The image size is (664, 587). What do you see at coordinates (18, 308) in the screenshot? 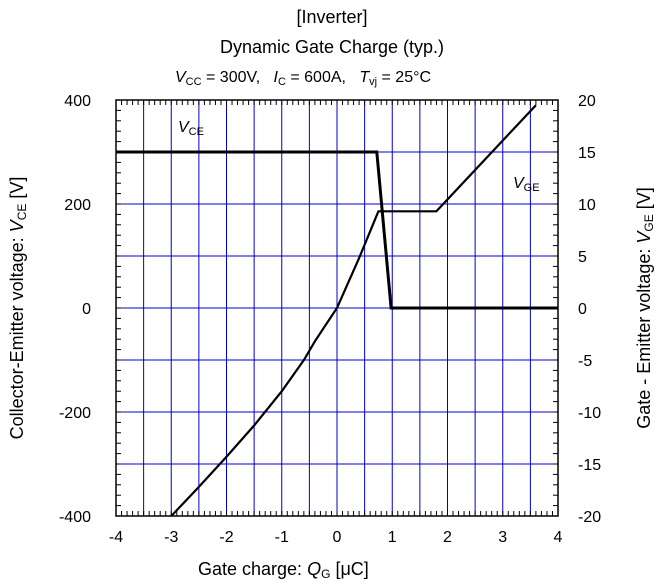
I see `y-axis-title-left: Collector-Emitter voltage: VCE [V]` at bounding box center [18, 308].